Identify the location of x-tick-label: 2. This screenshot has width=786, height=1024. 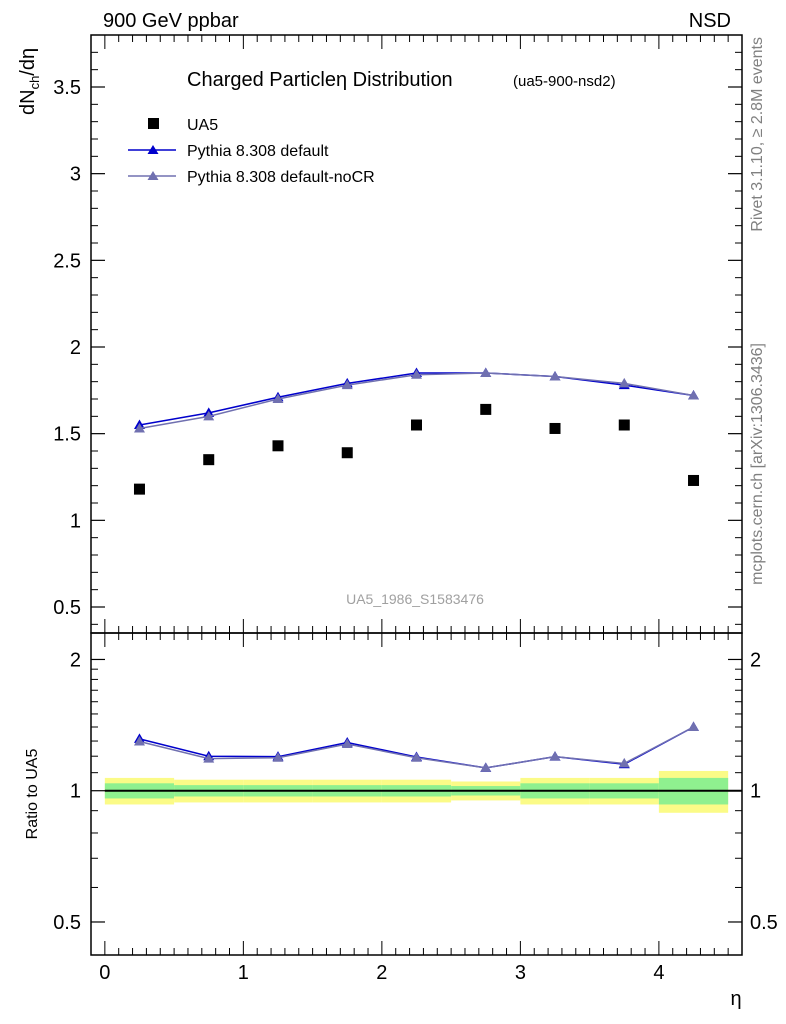
(381, 973).